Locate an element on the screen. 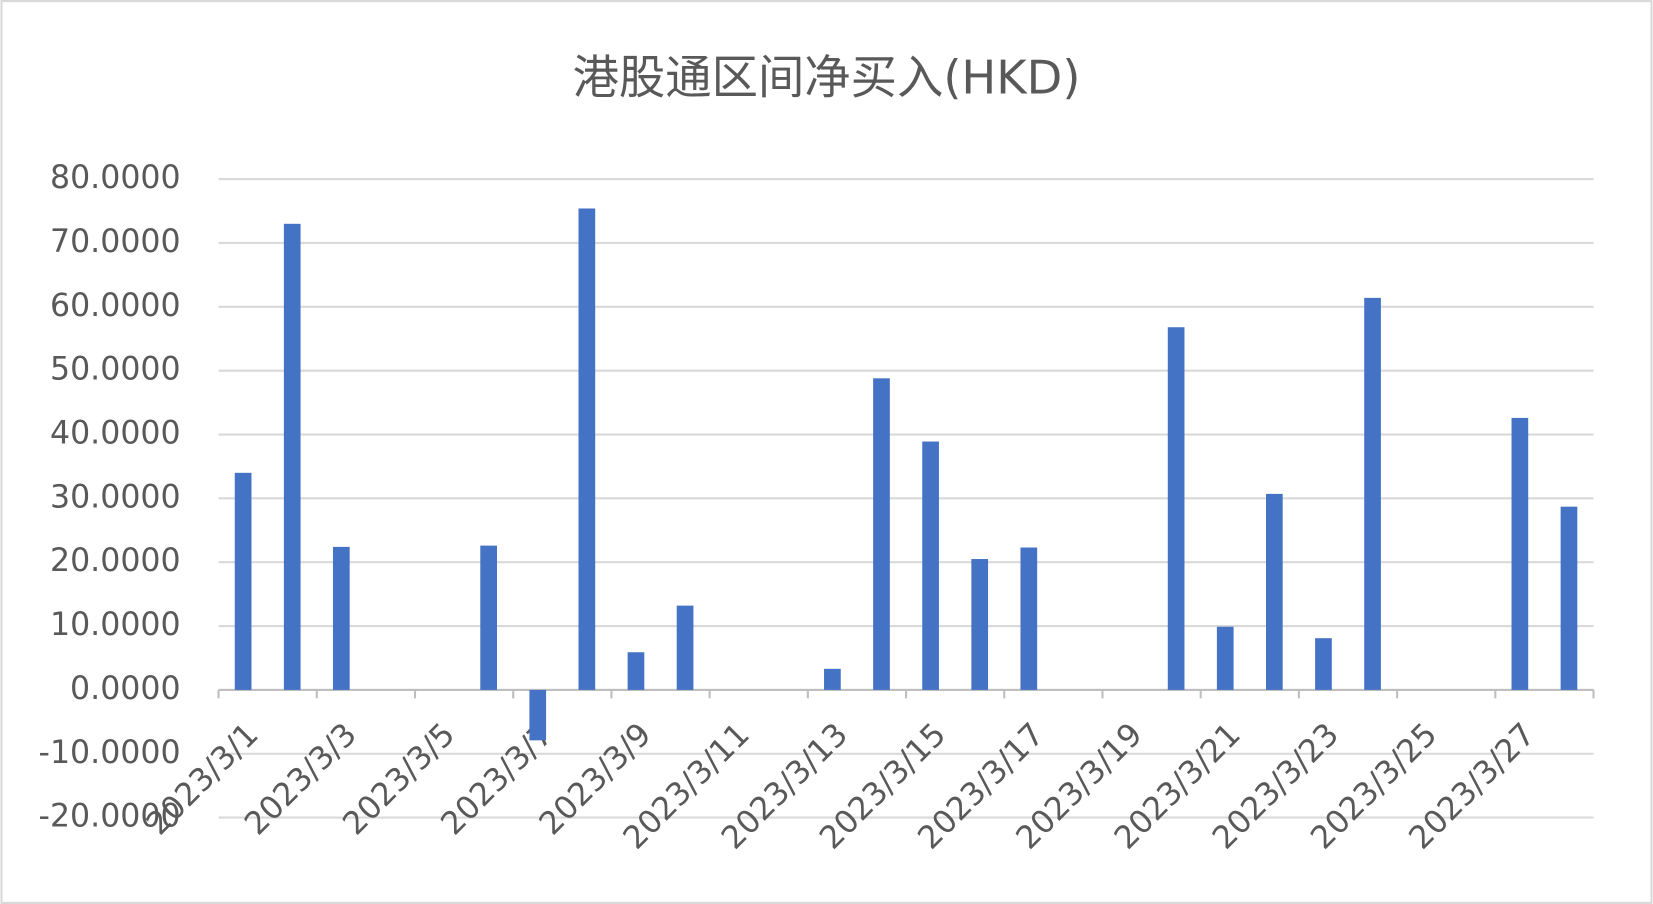 This screenshot has height=904, width=1653. y-tick-label: 80.0000 is located at coordinates (115, 178).